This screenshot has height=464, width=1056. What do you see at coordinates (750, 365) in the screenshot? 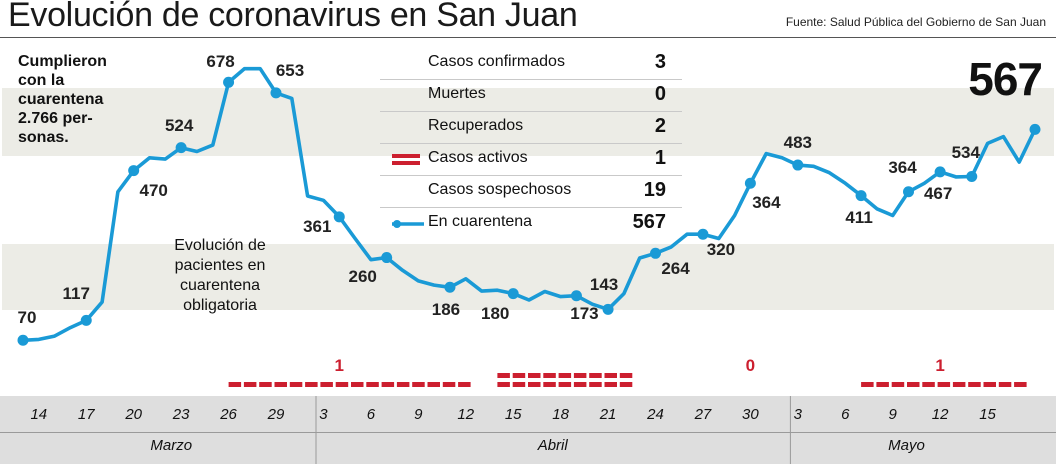
I see `active-cases-label: 0` at bounding box center [750, 365].